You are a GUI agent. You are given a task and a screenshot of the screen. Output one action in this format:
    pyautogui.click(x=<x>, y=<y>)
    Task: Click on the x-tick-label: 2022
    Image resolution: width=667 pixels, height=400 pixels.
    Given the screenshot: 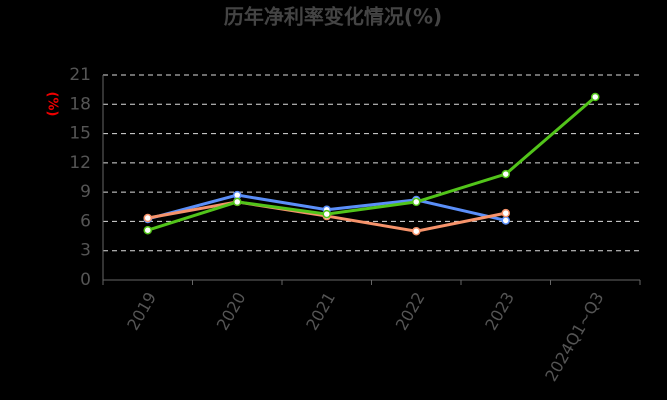 What is the action you would take?
    pyautogui.click(x=410, y=311)
    